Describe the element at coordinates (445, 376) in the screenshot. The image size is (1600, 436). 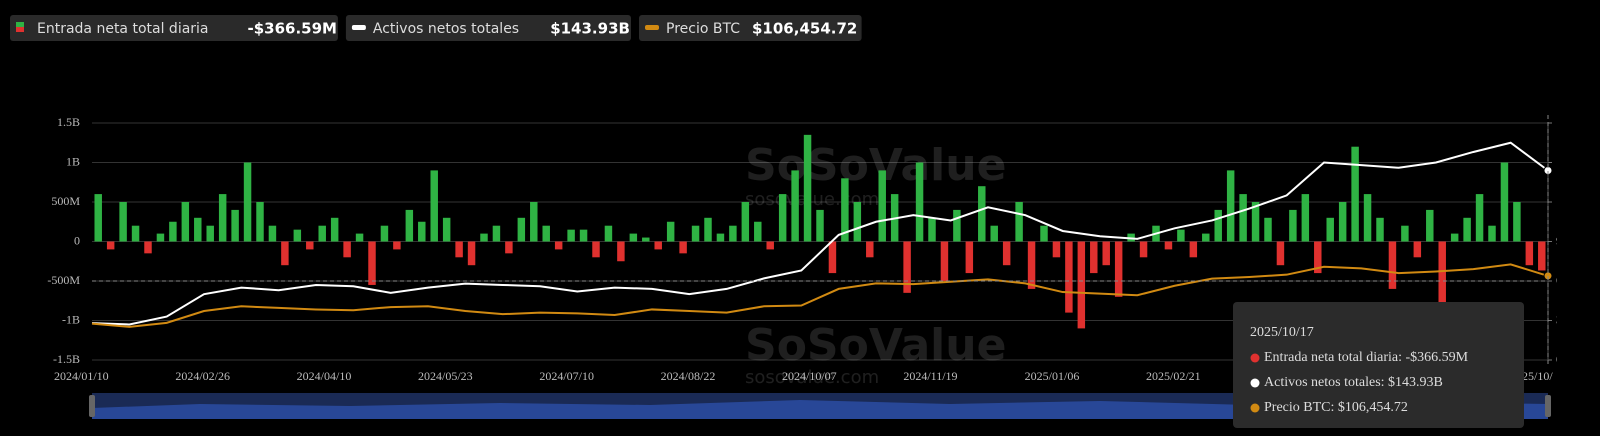
I see `x-tick-label: 2024/05/23` at that location.